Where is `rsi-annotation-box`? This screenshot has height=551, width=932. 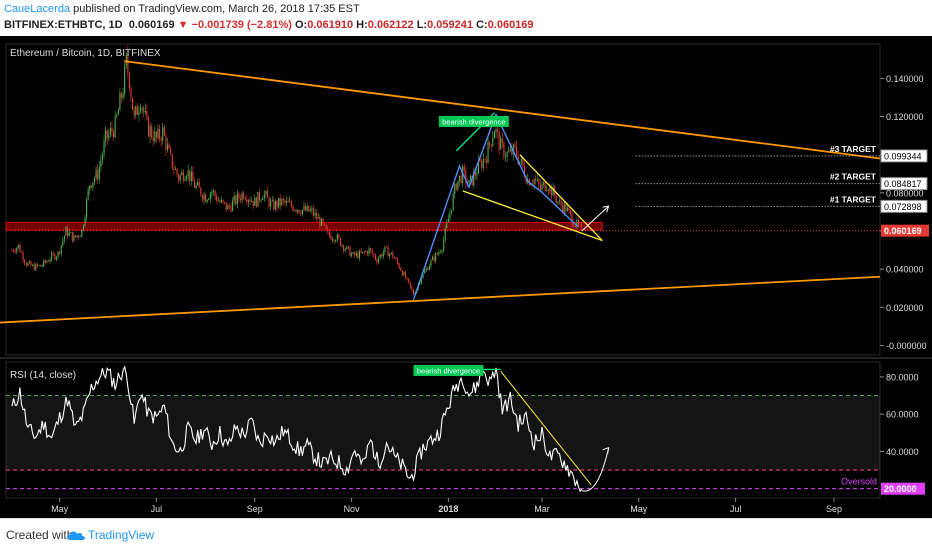 rsi-annotation-box is located at coordinates (448, 370).